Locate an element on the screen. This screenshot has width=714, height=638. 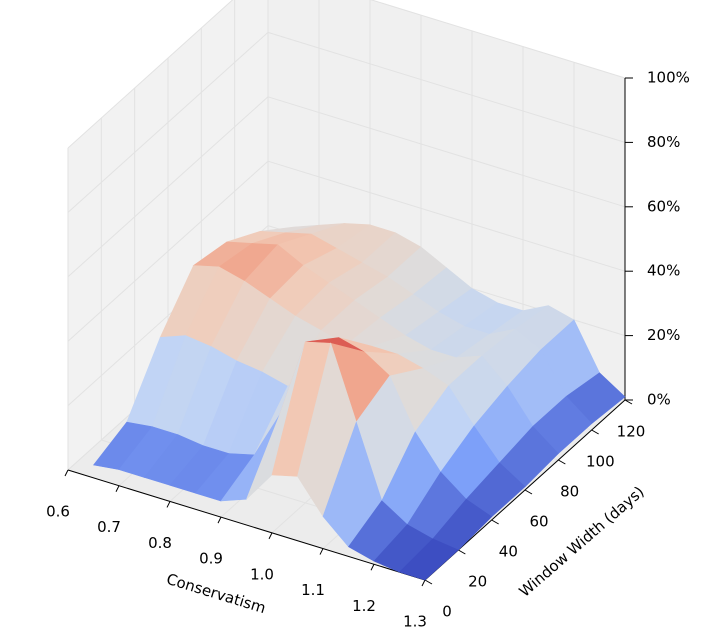
y-tick-label: 120 is located at coordinates (631, 432).